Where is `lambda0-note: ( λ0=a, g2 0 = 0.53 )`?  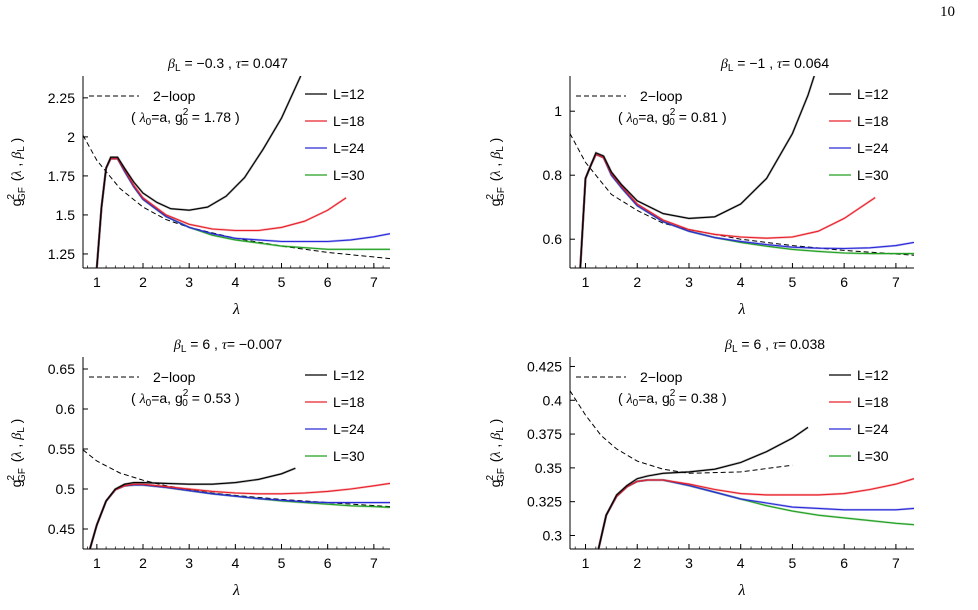 lambda0-note: ( λ0=a, g2 0 = 0.53 ) is located at coordinates (185, 398).